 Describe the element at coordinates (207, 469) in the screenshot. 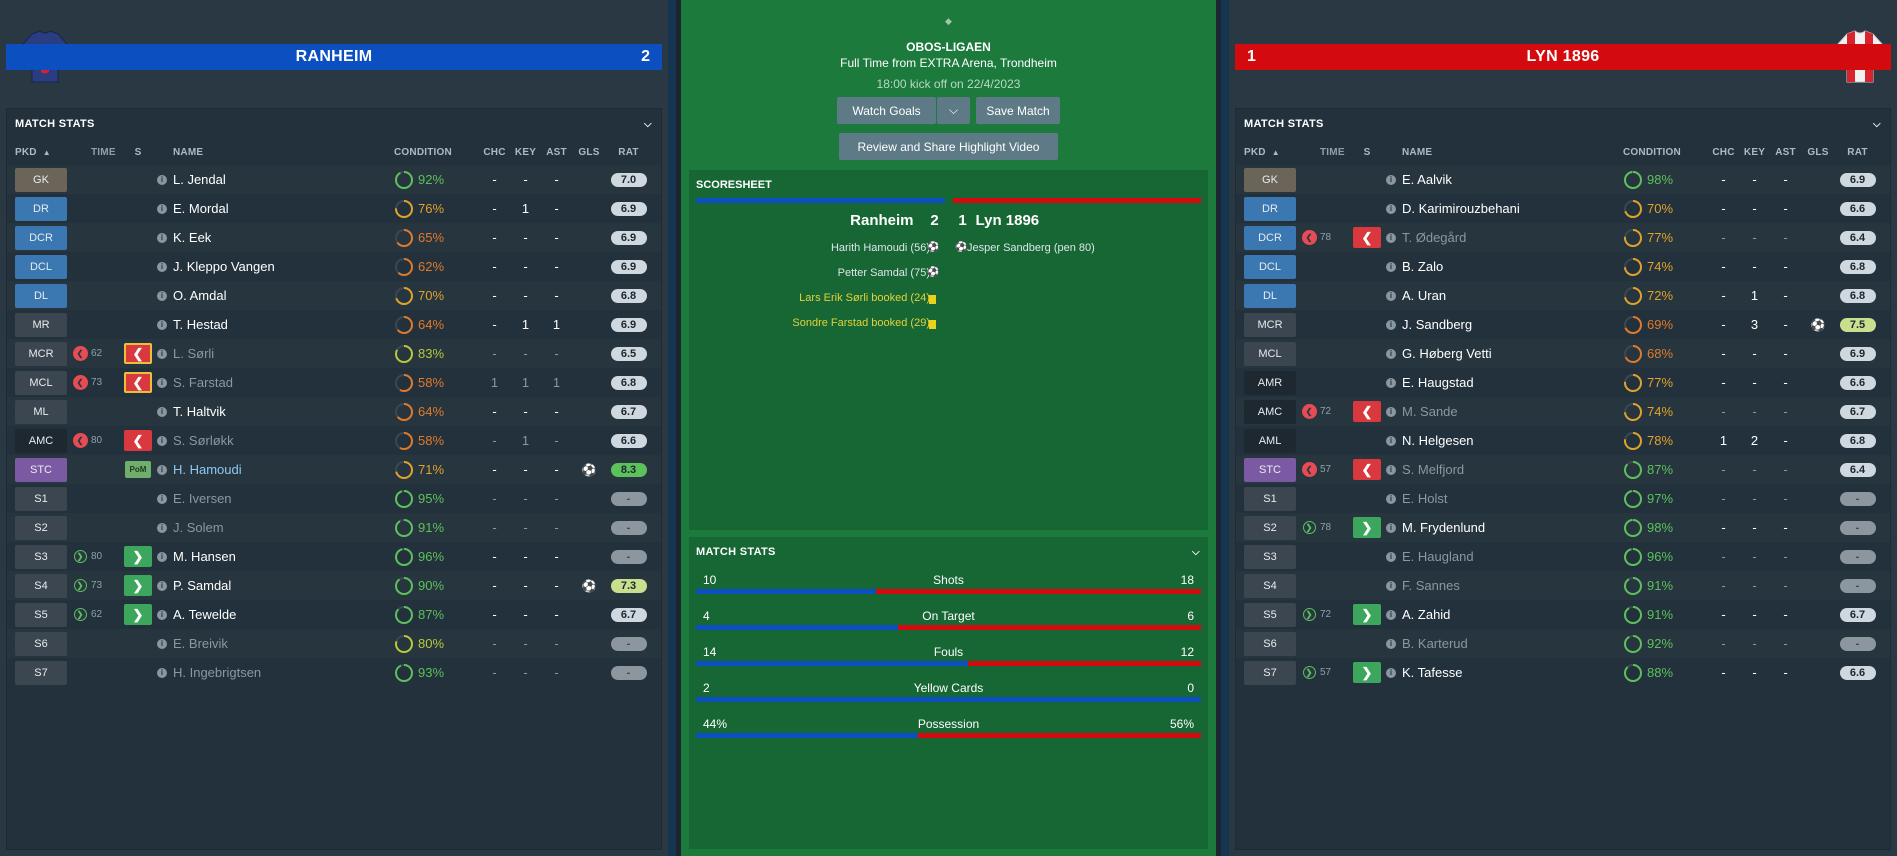

I see `player-name: H. Hamoudi` at that location.